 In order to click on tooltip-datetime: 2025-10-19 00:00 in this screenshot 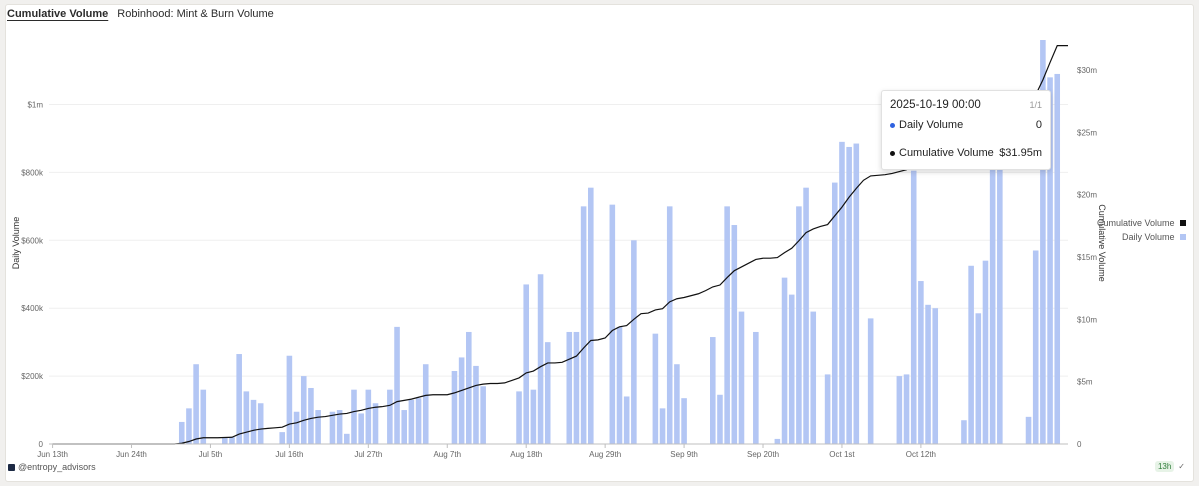, I will do `click(935, 105)`.